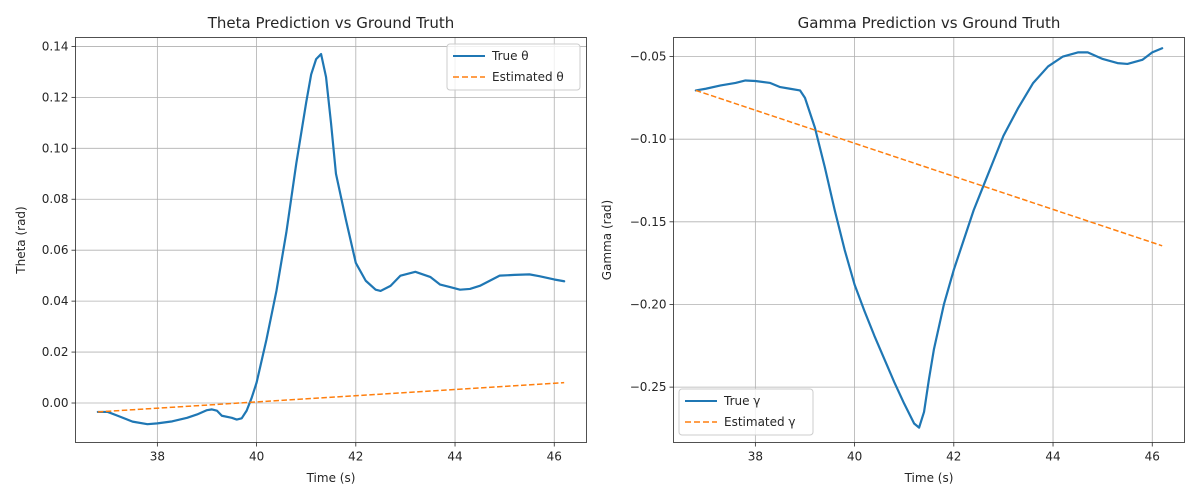  What do you see at coordinates (760, 422) in the screenshot?
I see `legend-label-estimated: Estimated γ` at bounding box center [760, 422].